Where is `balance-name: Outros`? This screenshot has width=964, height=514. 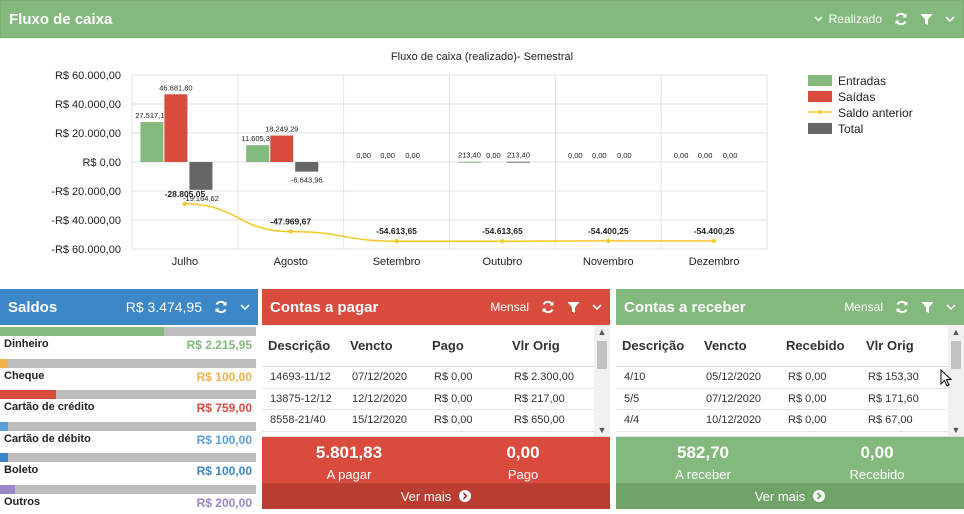
balance-name: Outros is located at coordinates (22, 501).